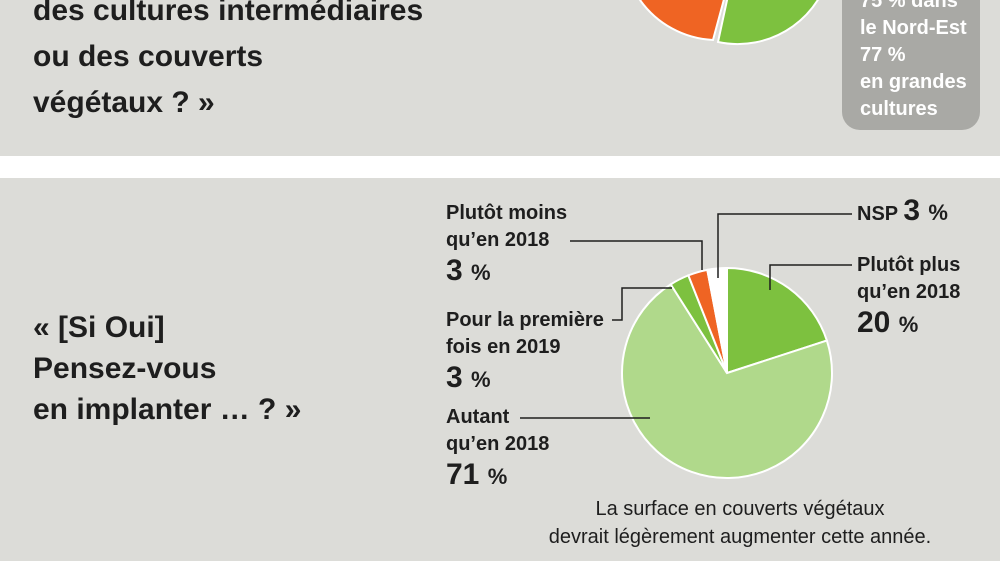 The height and width of the screenshot is (561, 1000). I want to click on question-2-line: « [Si Oui], so click(99, 327).